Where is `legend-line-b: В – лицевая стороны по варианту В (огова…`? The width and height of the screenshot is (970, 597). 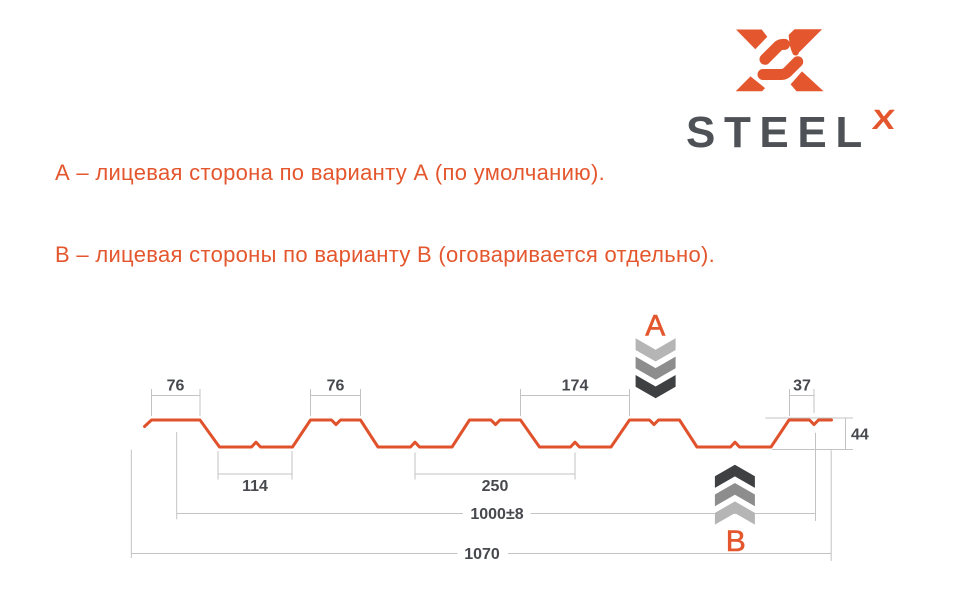
legend-line-b: В – лицевая стороны по варианту В (огова… is located at coordinates (385, 254).